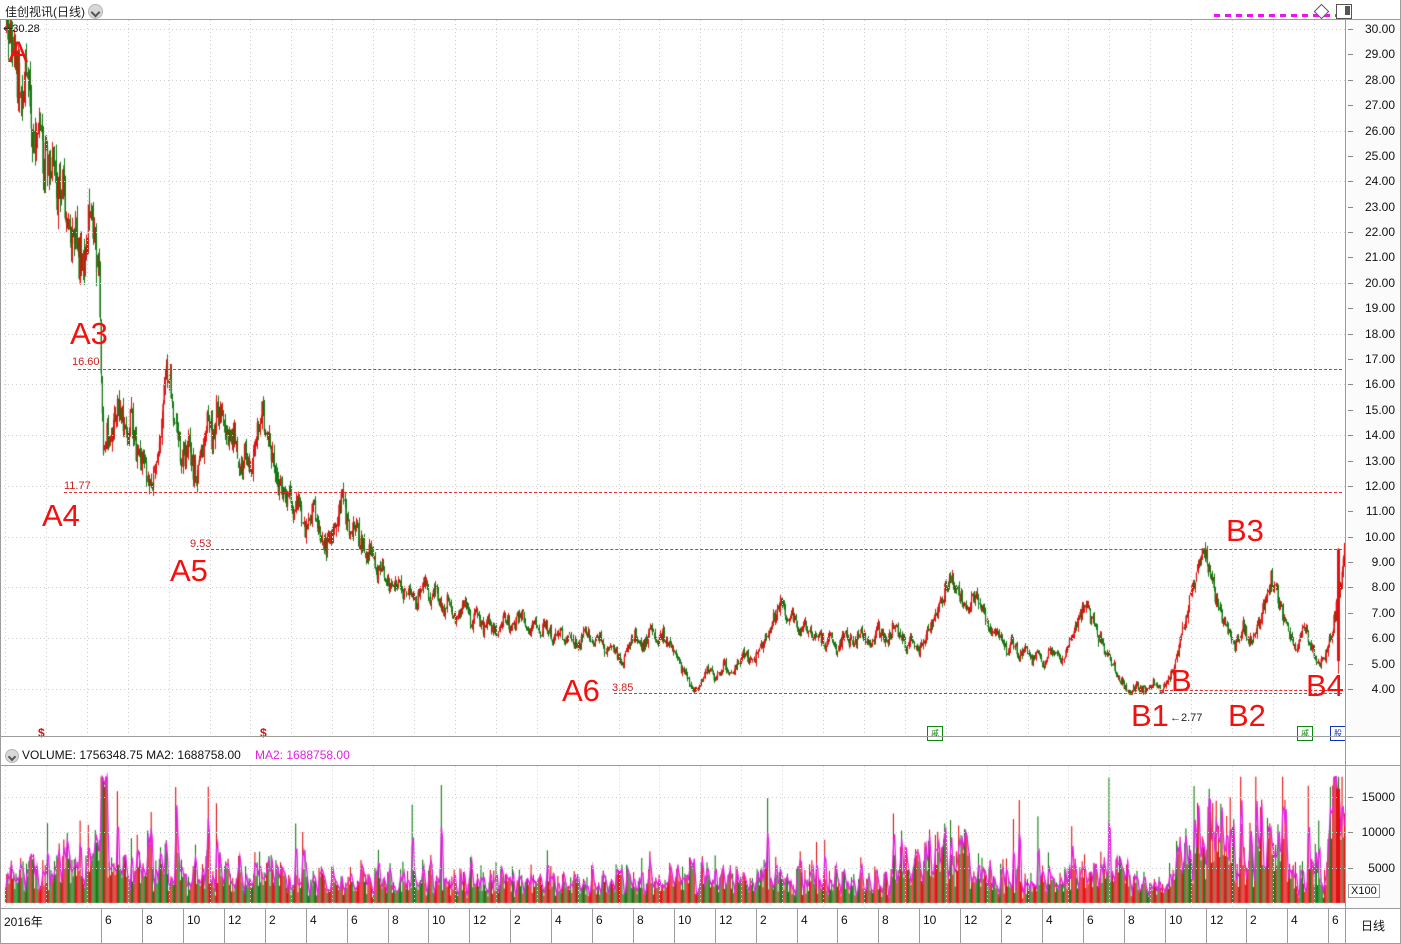  What do you see at coordinates (86, 362) in the screenshot?
I see `level-value-label: 16.60` at bounding box center [86, 362].